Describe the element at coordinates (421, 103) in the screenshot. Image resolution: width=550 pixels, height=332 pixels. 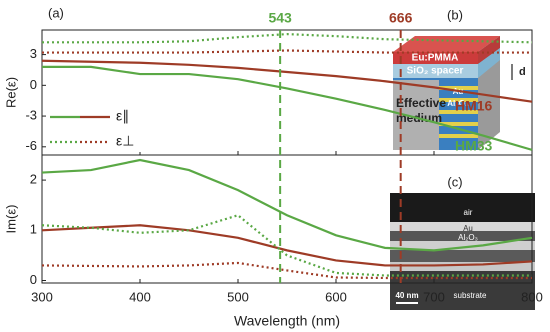
I see `block-label: Effective` at that location.